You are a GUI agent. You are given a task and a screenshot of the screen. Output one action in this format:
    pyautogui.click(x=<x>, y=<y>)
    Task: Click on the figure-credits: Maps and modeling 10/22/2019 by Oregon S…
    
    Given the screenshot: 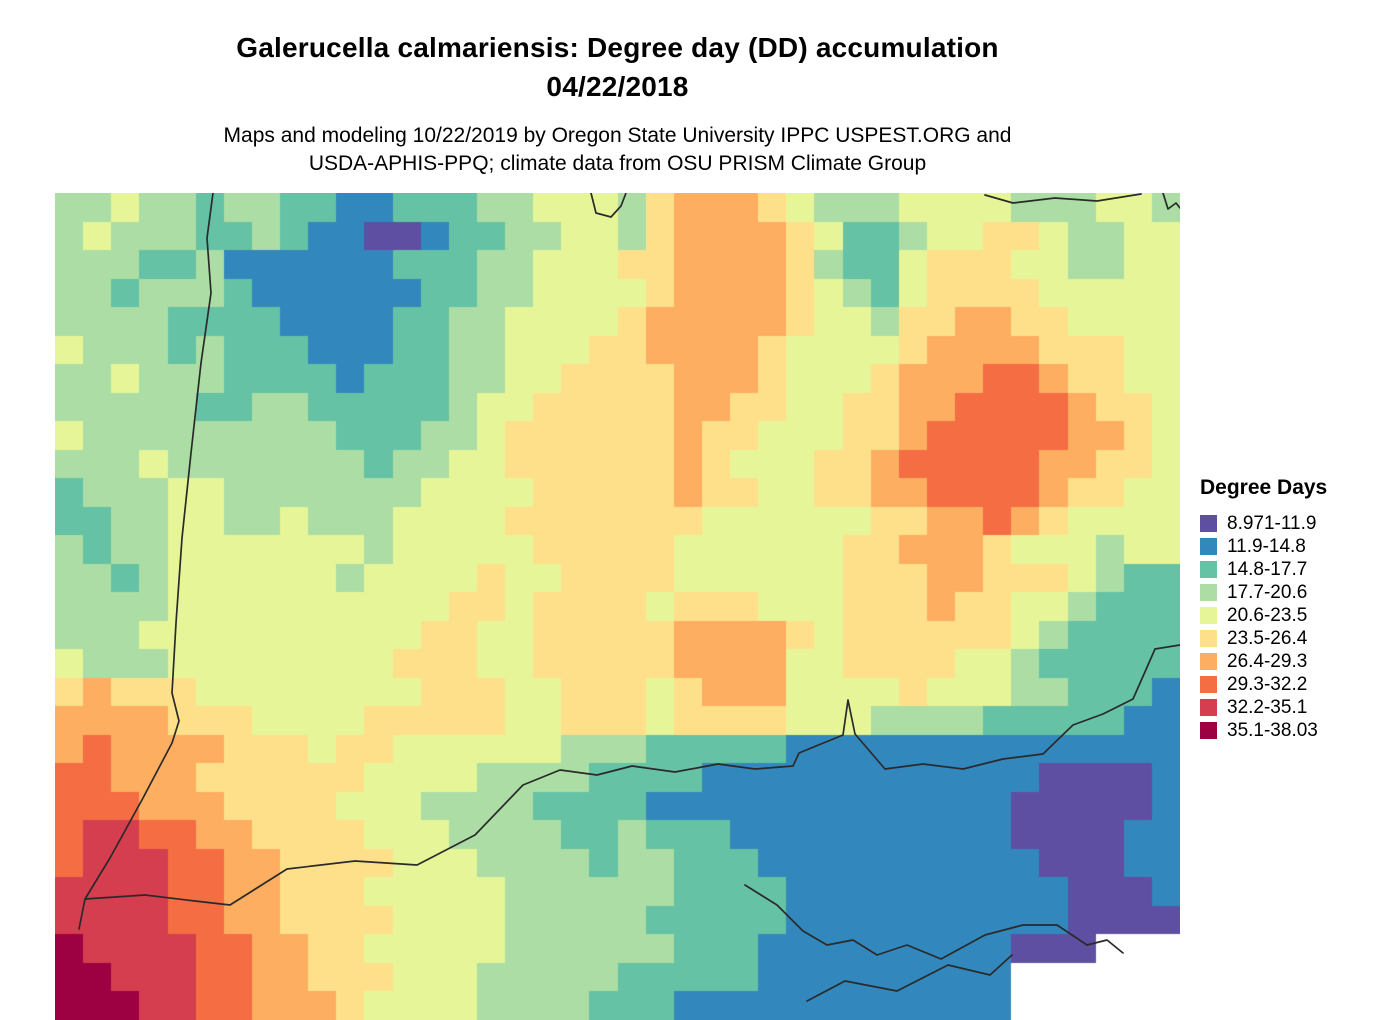 What is the action you would take?
    pyautogui.click(x=617, y=150)
    